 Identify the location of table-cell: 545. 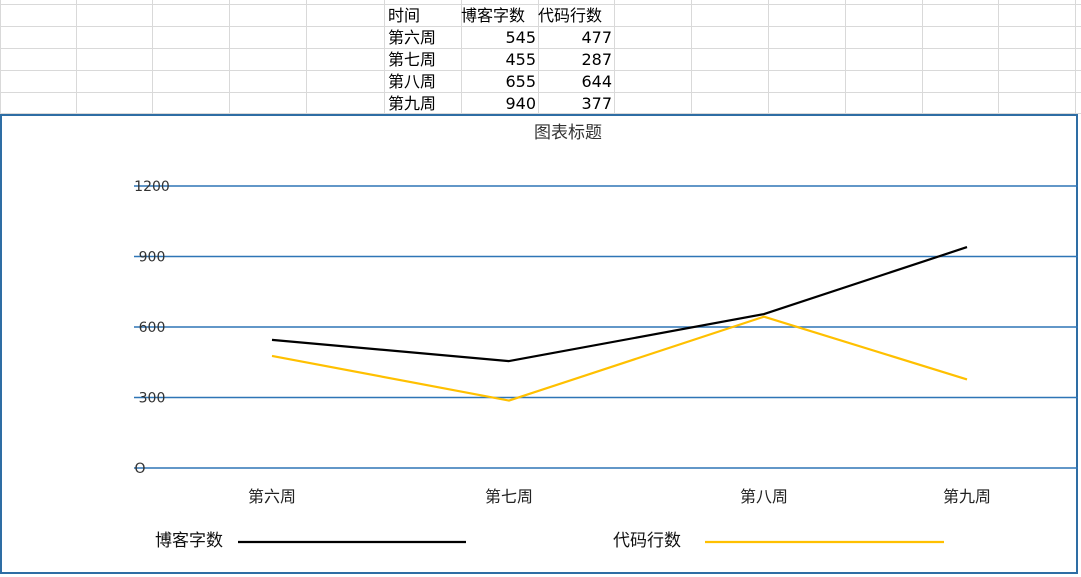
(520, 37).